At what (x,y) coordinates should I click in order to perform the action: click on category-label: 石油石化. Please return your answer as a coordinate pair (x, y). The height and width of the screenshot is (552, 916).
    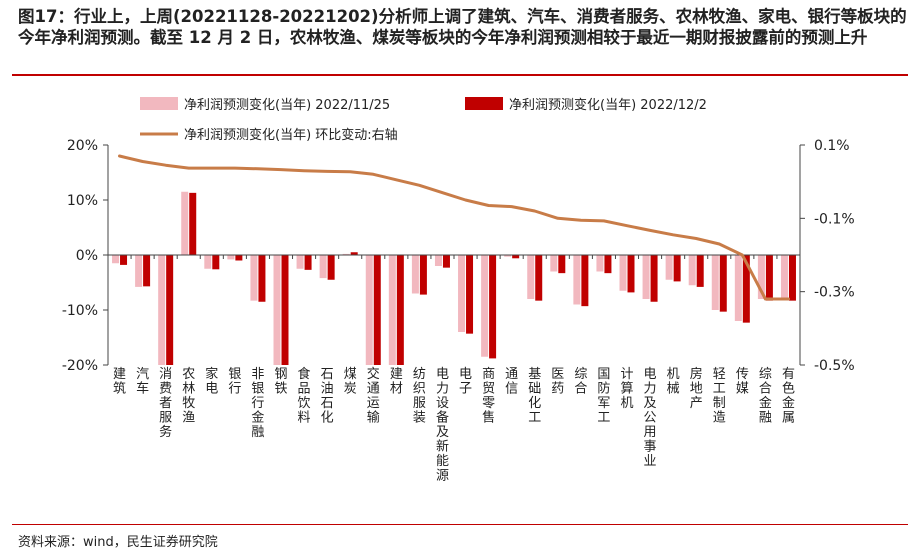
    Looking at the image, I should click on (327, 396).